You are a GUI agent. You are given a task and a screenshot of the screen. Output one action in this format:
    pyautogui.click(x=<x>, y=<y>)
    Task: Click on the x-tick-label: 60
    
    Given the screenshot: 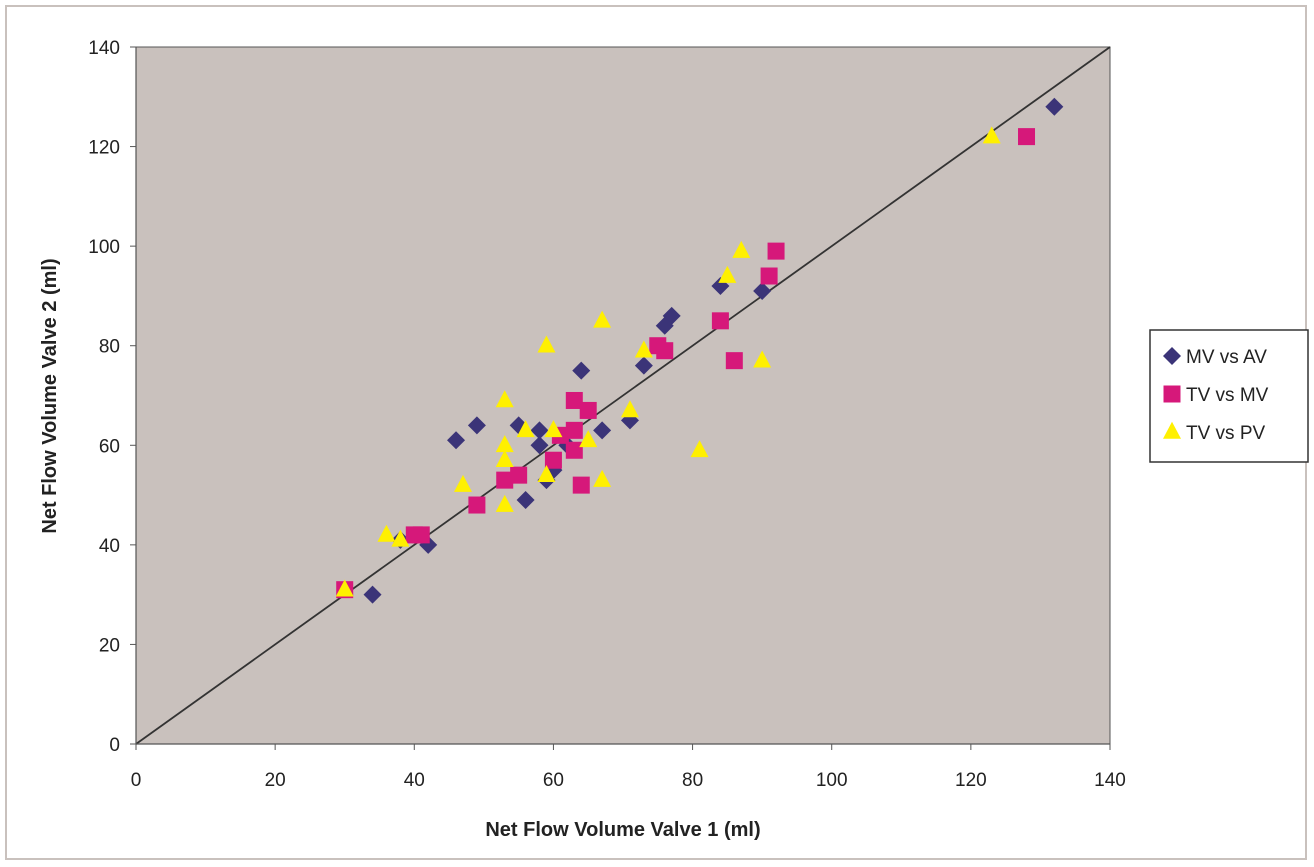 What is the action you would take?
    pyautogui.click(x=553, y=780)
    